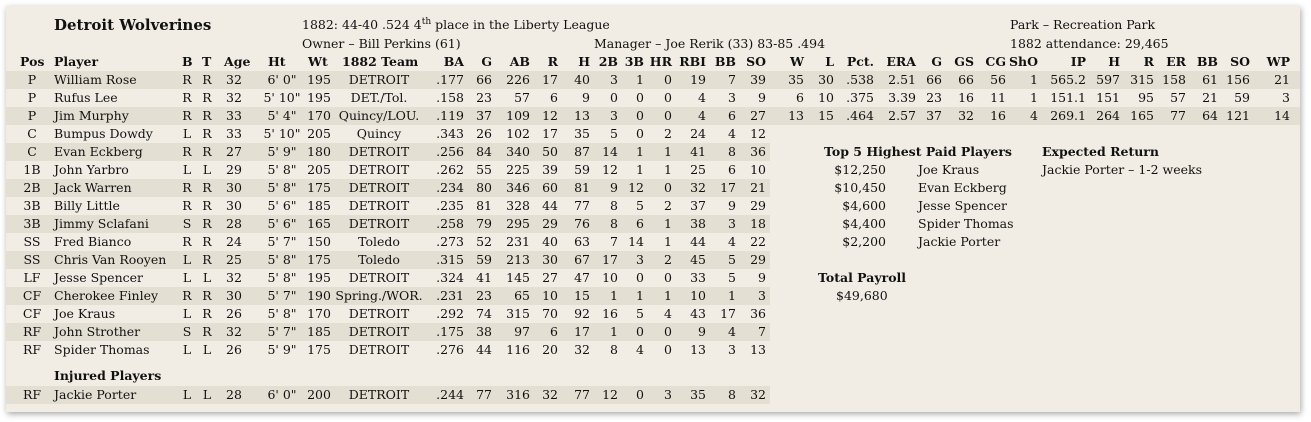  Describe the element at coordinates (698, 205) in the screenshot. I see `cell-rbi: 37` at that location.